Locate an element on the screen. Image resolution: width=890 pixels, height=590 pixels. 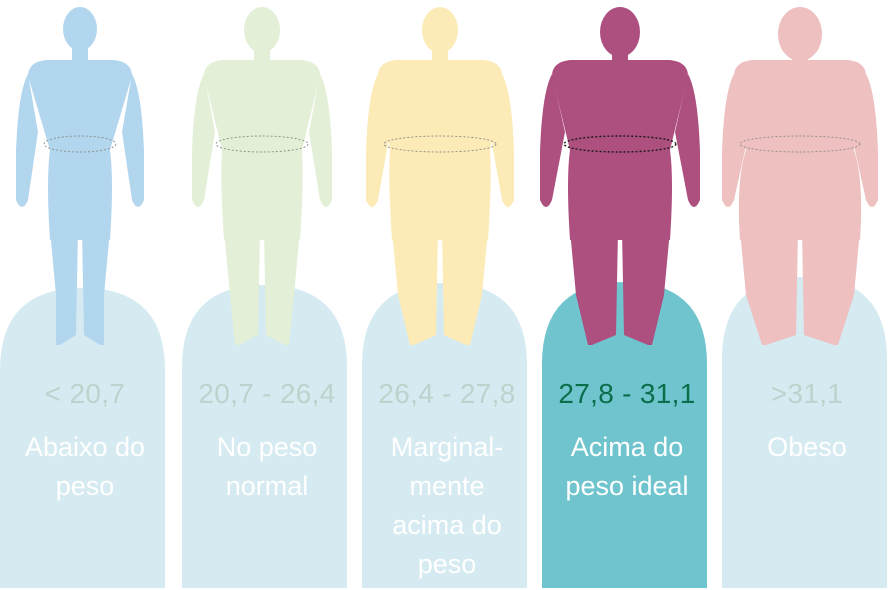
category-label-line: mente is located at coordinates (447, 486).